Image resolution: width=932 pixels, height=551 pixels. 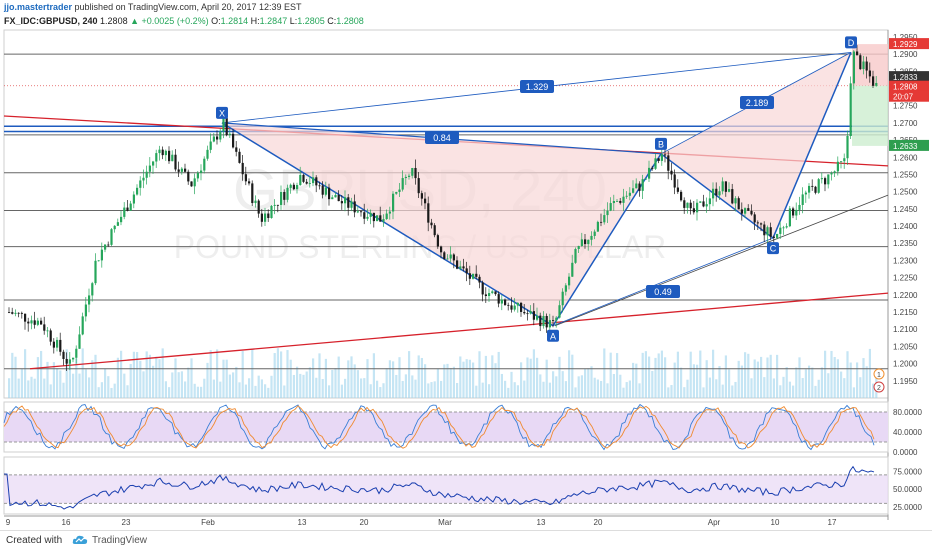 What do you see at coordinates (66, 522) in the screenshot?
I see `time-tick: 16` at bounding box center [66, 522].